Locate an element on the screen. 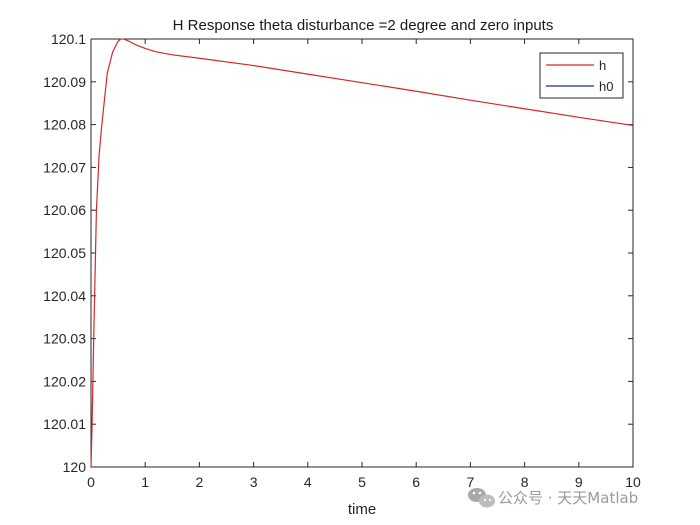 The height and width of the screenshot is (525, 700). x-tick-label: 8 is located at coordinates (525, 482).